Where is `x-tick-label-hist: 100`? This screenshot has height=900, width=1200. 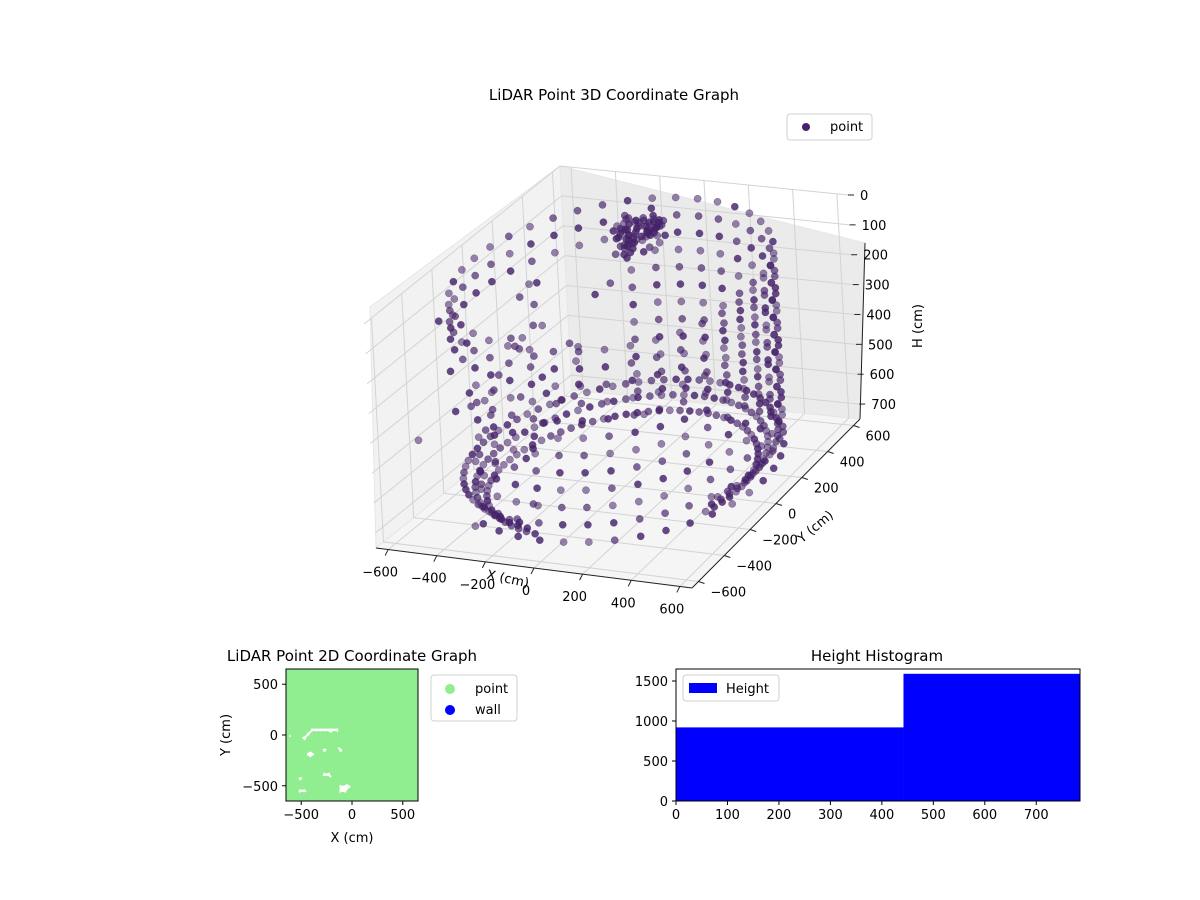 x-tick-label-hist: 100 is located at coordinates (727, 815).